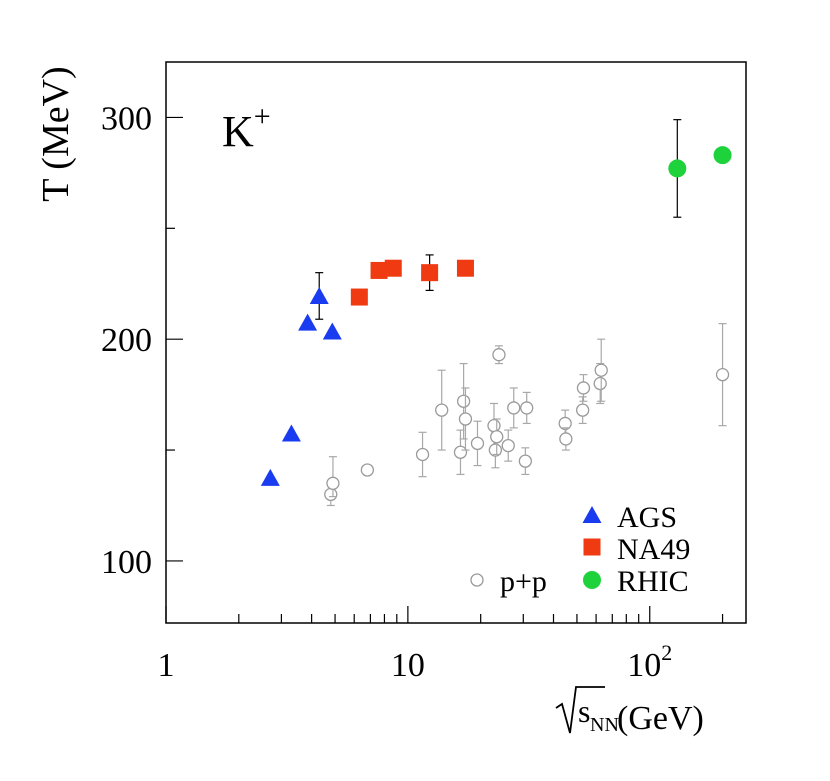  What do you see at coordinates (523, 581) in the screenshot?
I see `legend-label: p+p` at bounding box center [523, 581].